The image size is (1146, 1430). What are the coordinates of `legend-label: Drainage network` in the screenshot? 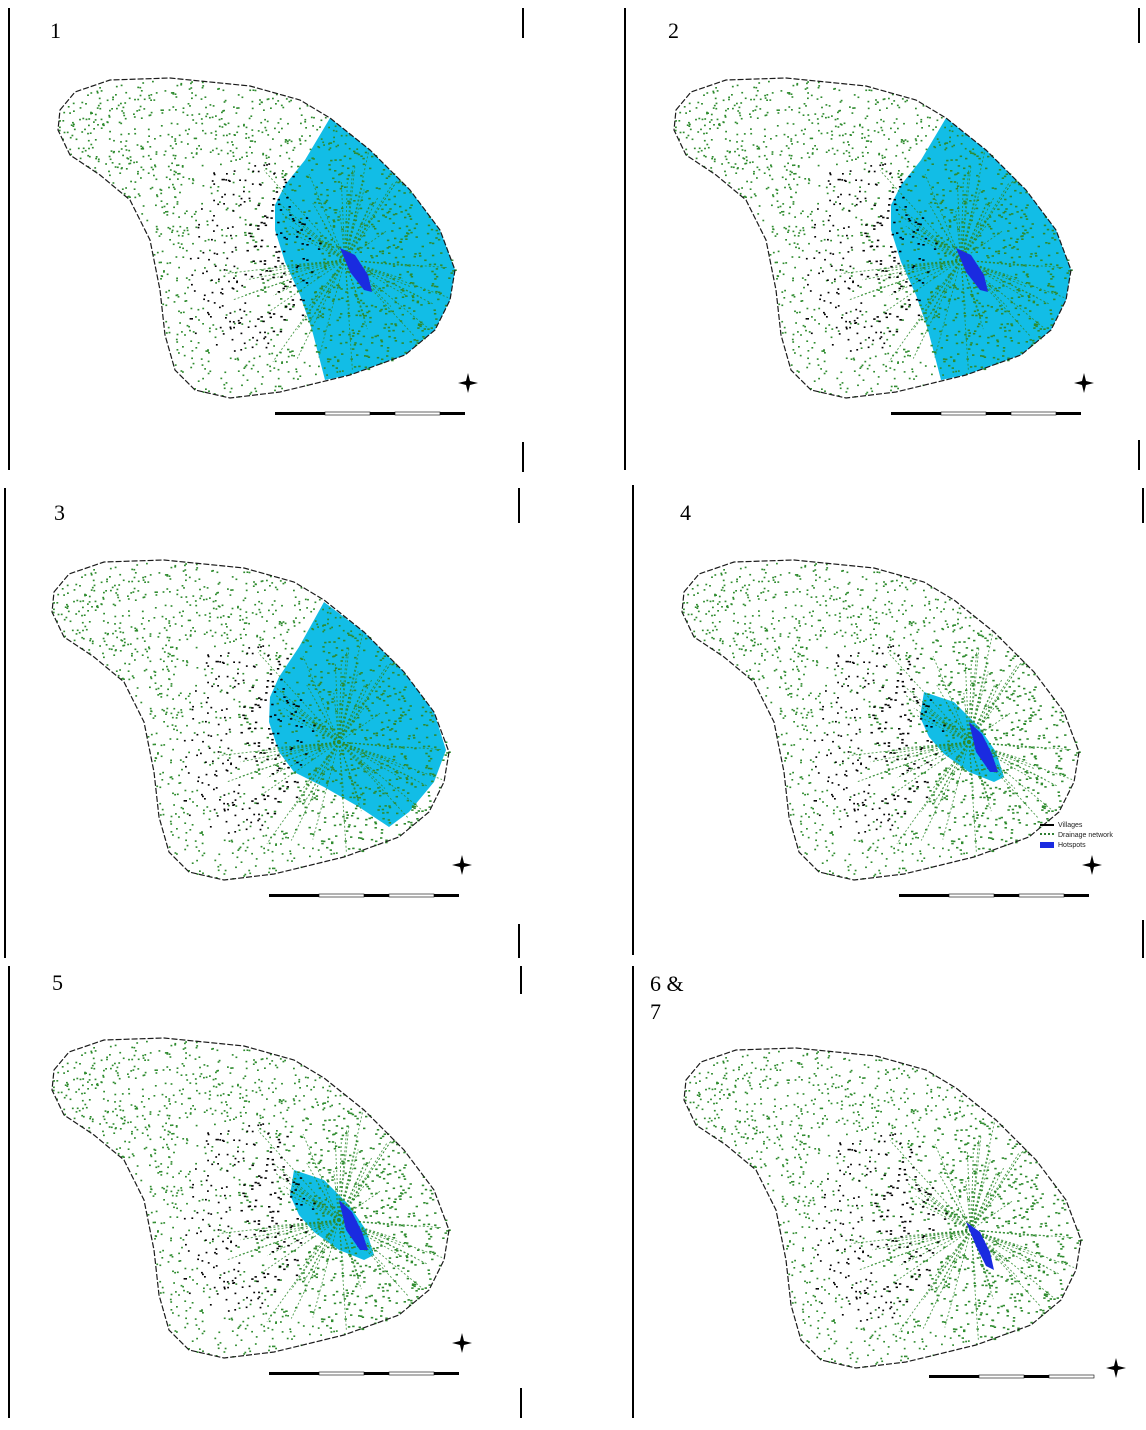 It's located at (1085, 835).